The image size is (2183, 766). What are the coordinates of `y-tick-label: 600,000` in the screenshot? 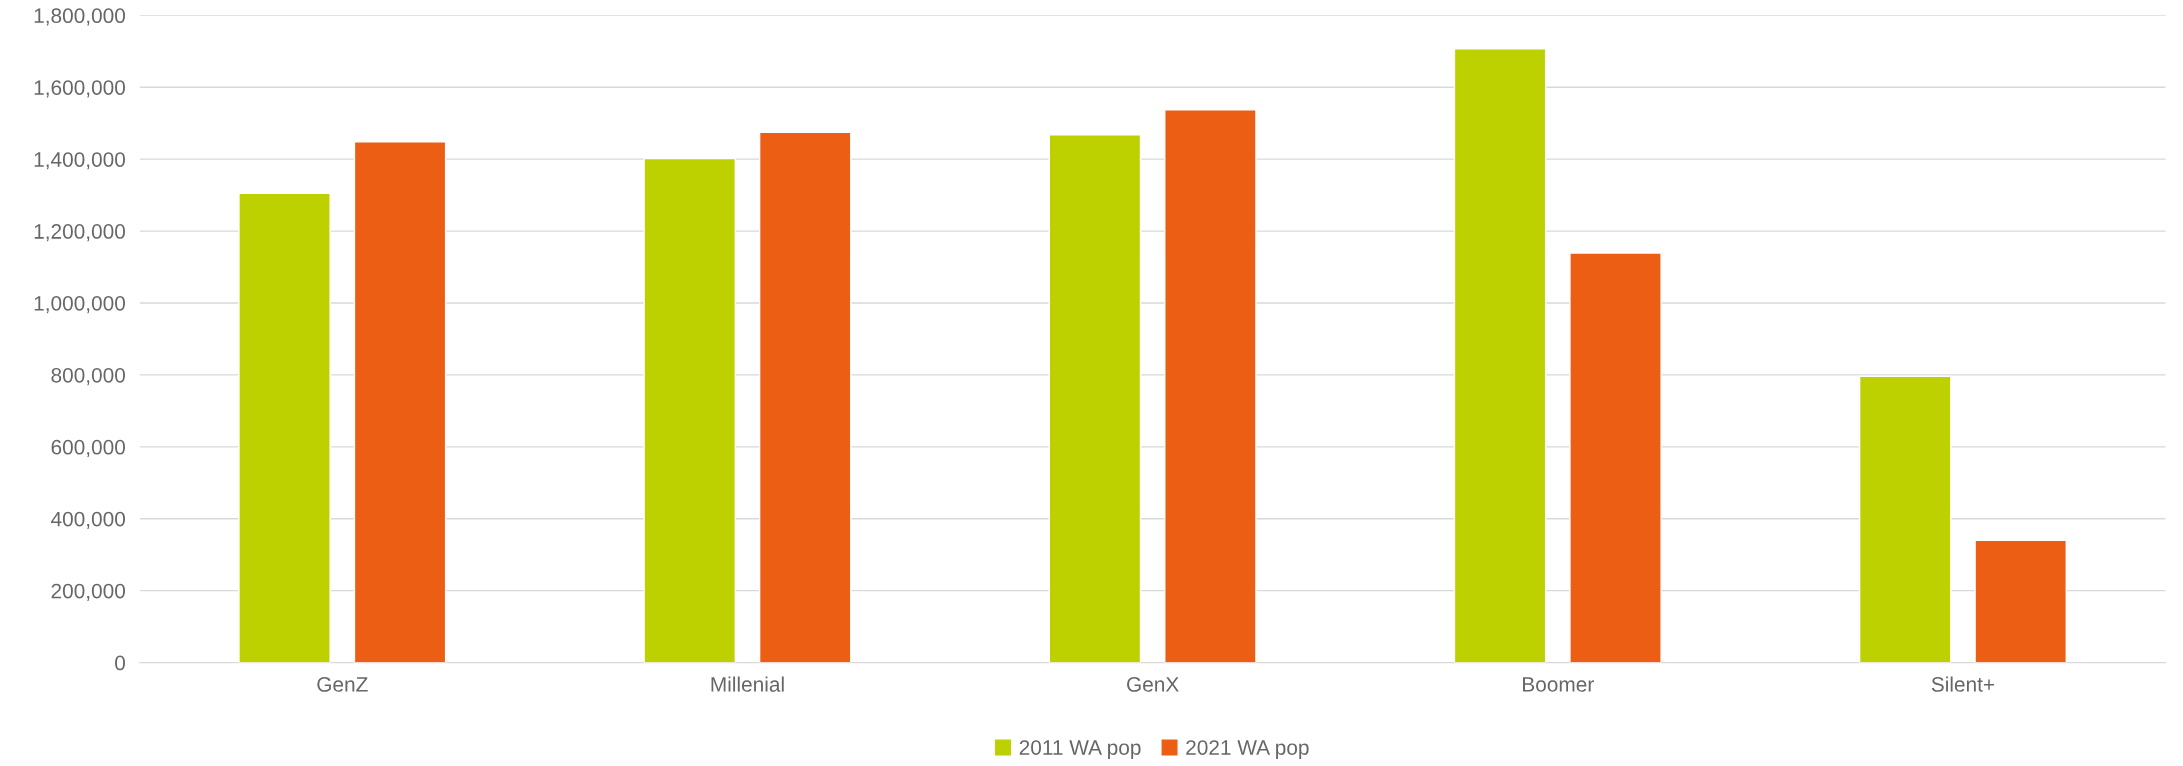 It's located at (88, 448).